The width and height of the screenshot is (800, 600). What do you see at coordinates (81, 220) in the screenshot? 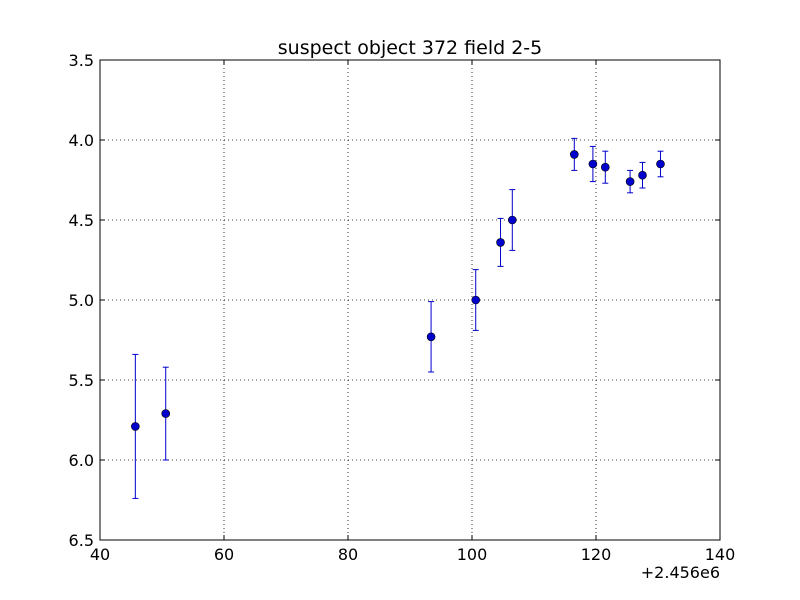
I see `y-tick-label: 4.5` at bounding box center [81, 220].